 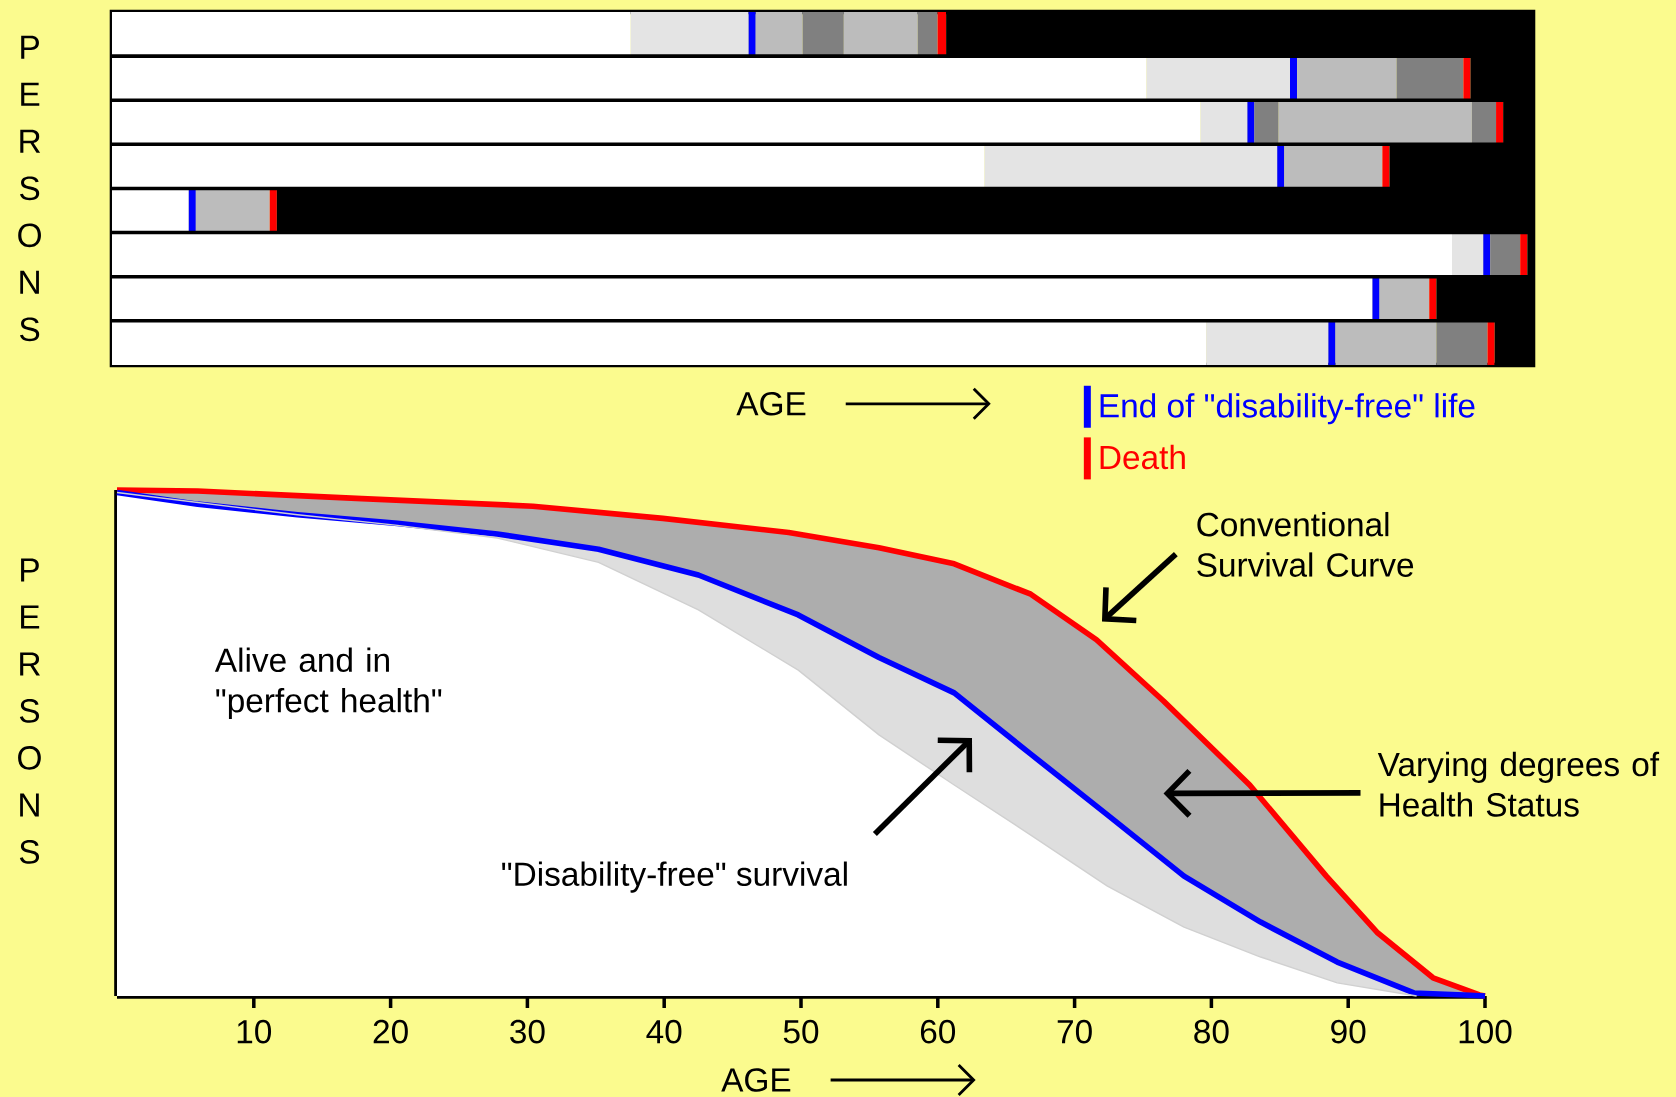 I want to click on annotation: Varying degrees of Health Status, so click(x=1518, y=784).